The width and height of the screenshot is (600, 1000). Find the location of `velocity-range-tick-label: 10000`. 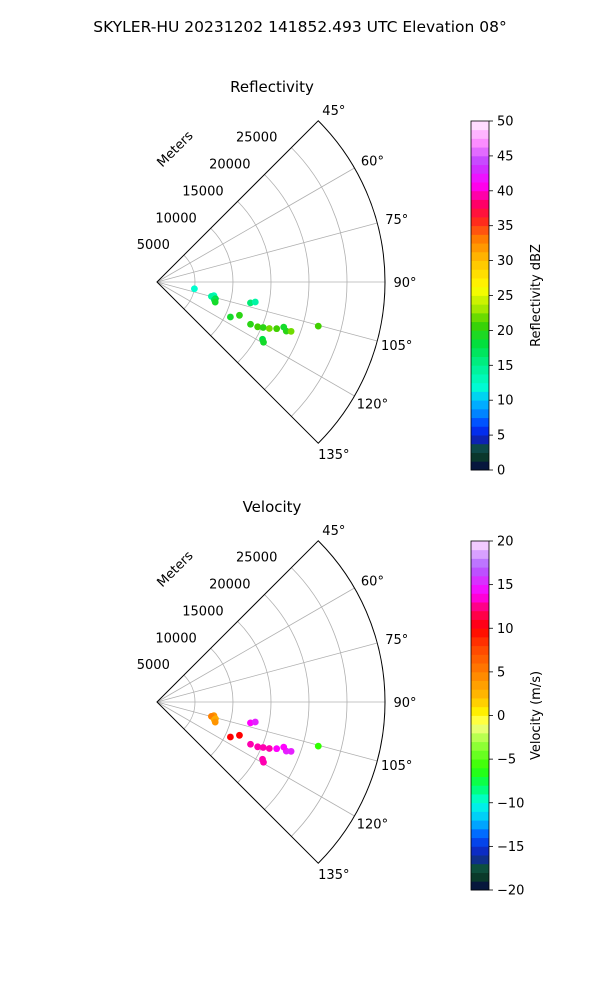

velocity-range-tick-label: 10000 is located at coordinates (175, 638).